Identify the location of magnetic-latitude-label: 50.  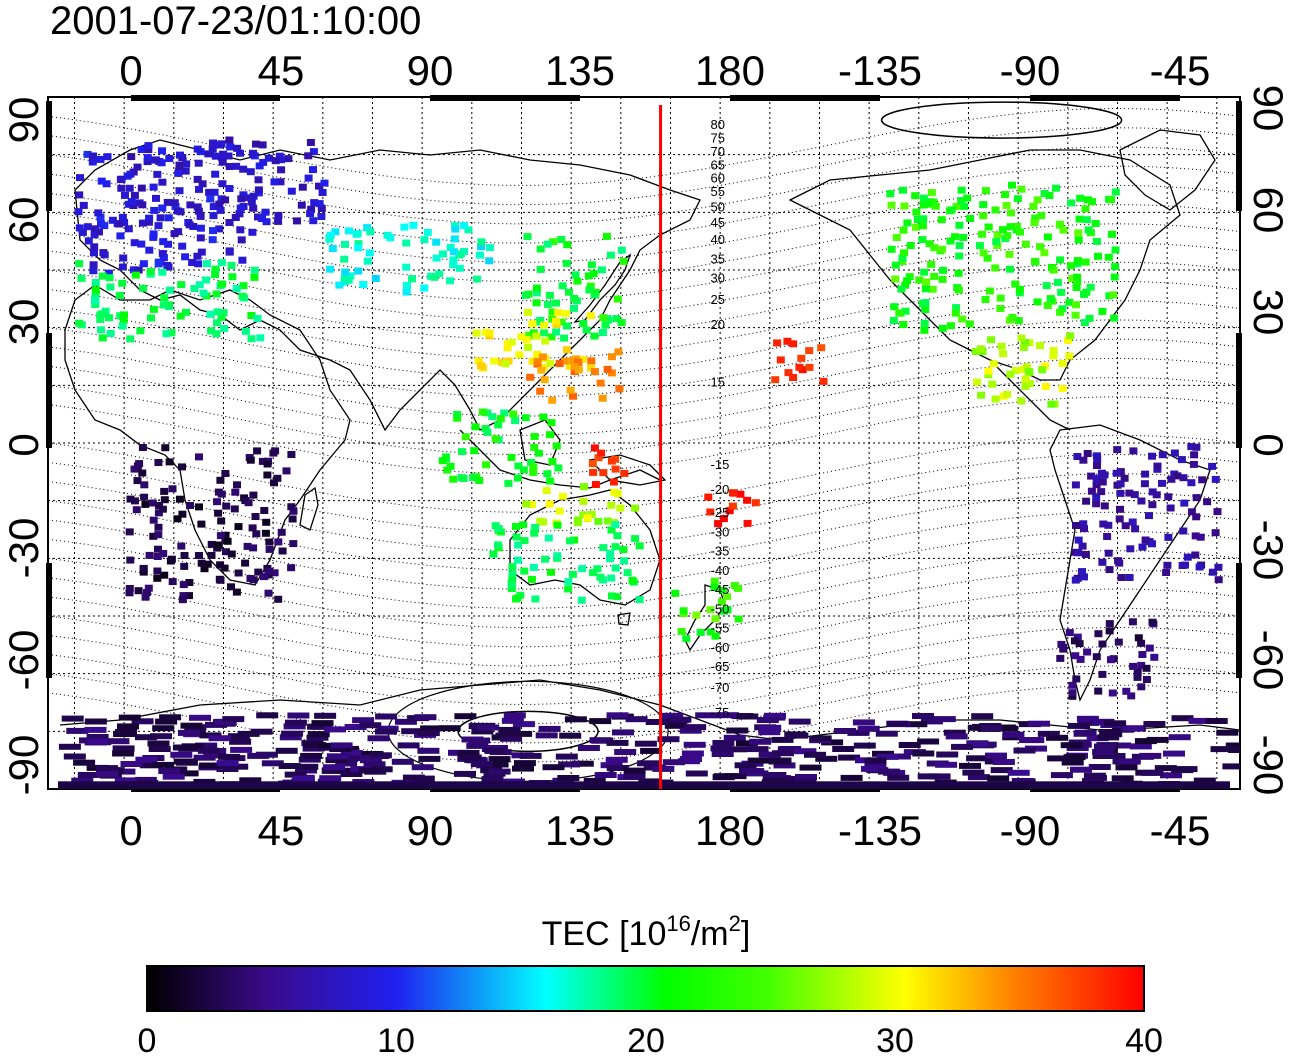
(718, 207).